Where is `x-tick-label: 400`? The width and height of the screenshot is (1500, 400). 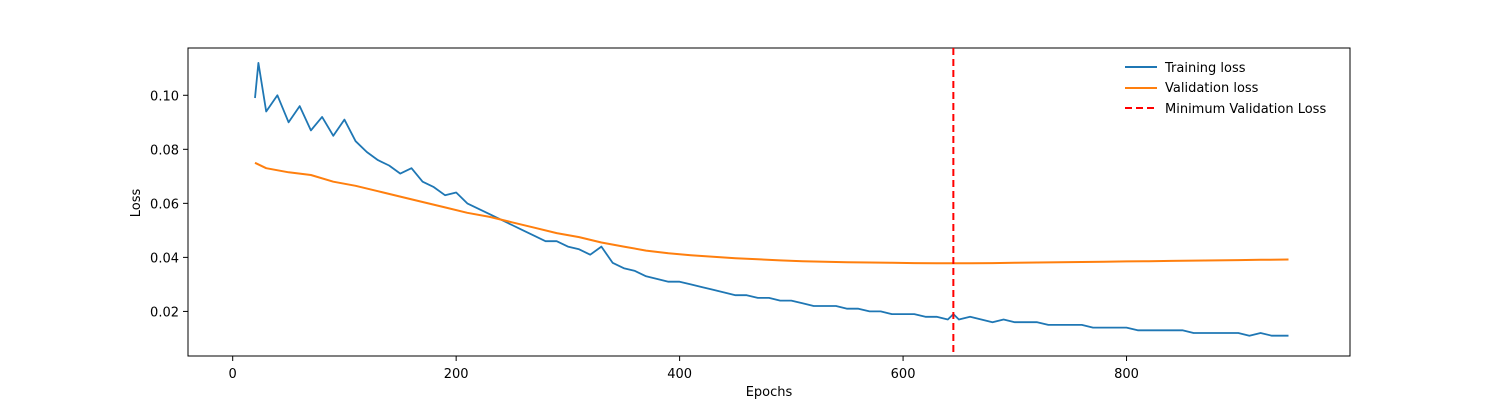 x-tick-label: 400 is located at coordinates (679, 374).